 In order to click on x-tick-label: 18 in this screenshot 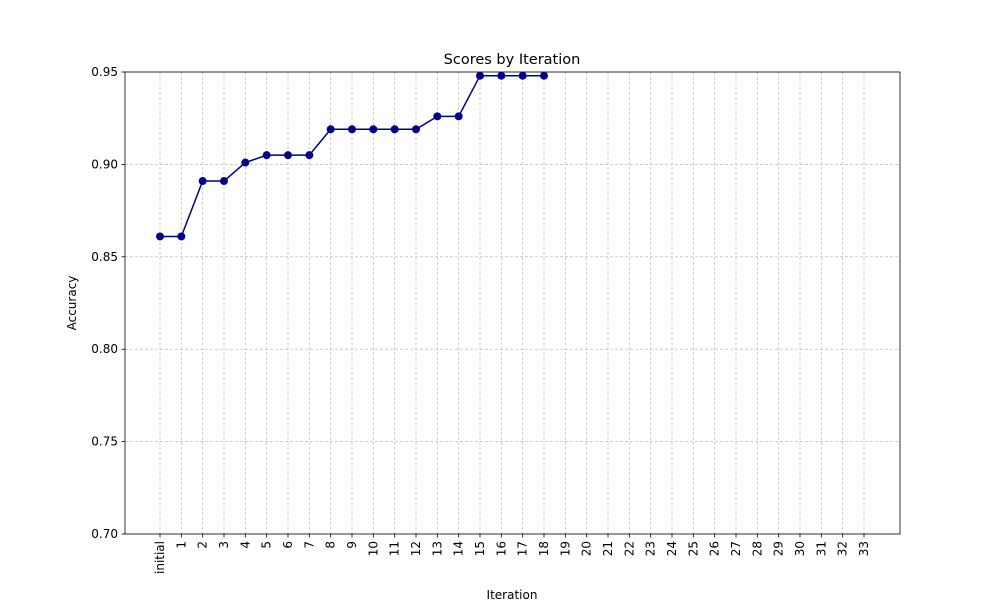, I will do `click(544, 548)`.